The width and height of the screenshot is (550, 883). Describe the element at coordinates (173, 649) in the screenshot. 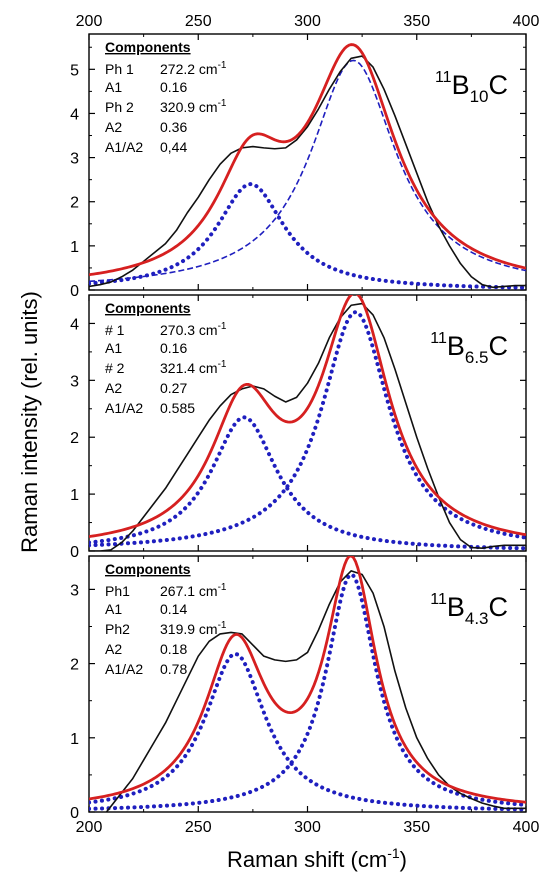

I see `component-value: 0.18` at that location.